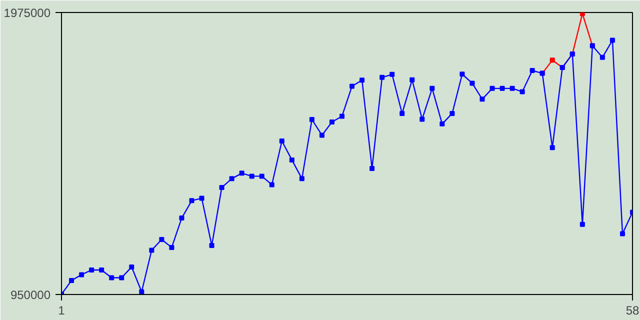 This screenshot has width=640, height=320. Describe the element at coordinates (62, 311) in the screenshot. I see `x-tick-label: 1` at that location.